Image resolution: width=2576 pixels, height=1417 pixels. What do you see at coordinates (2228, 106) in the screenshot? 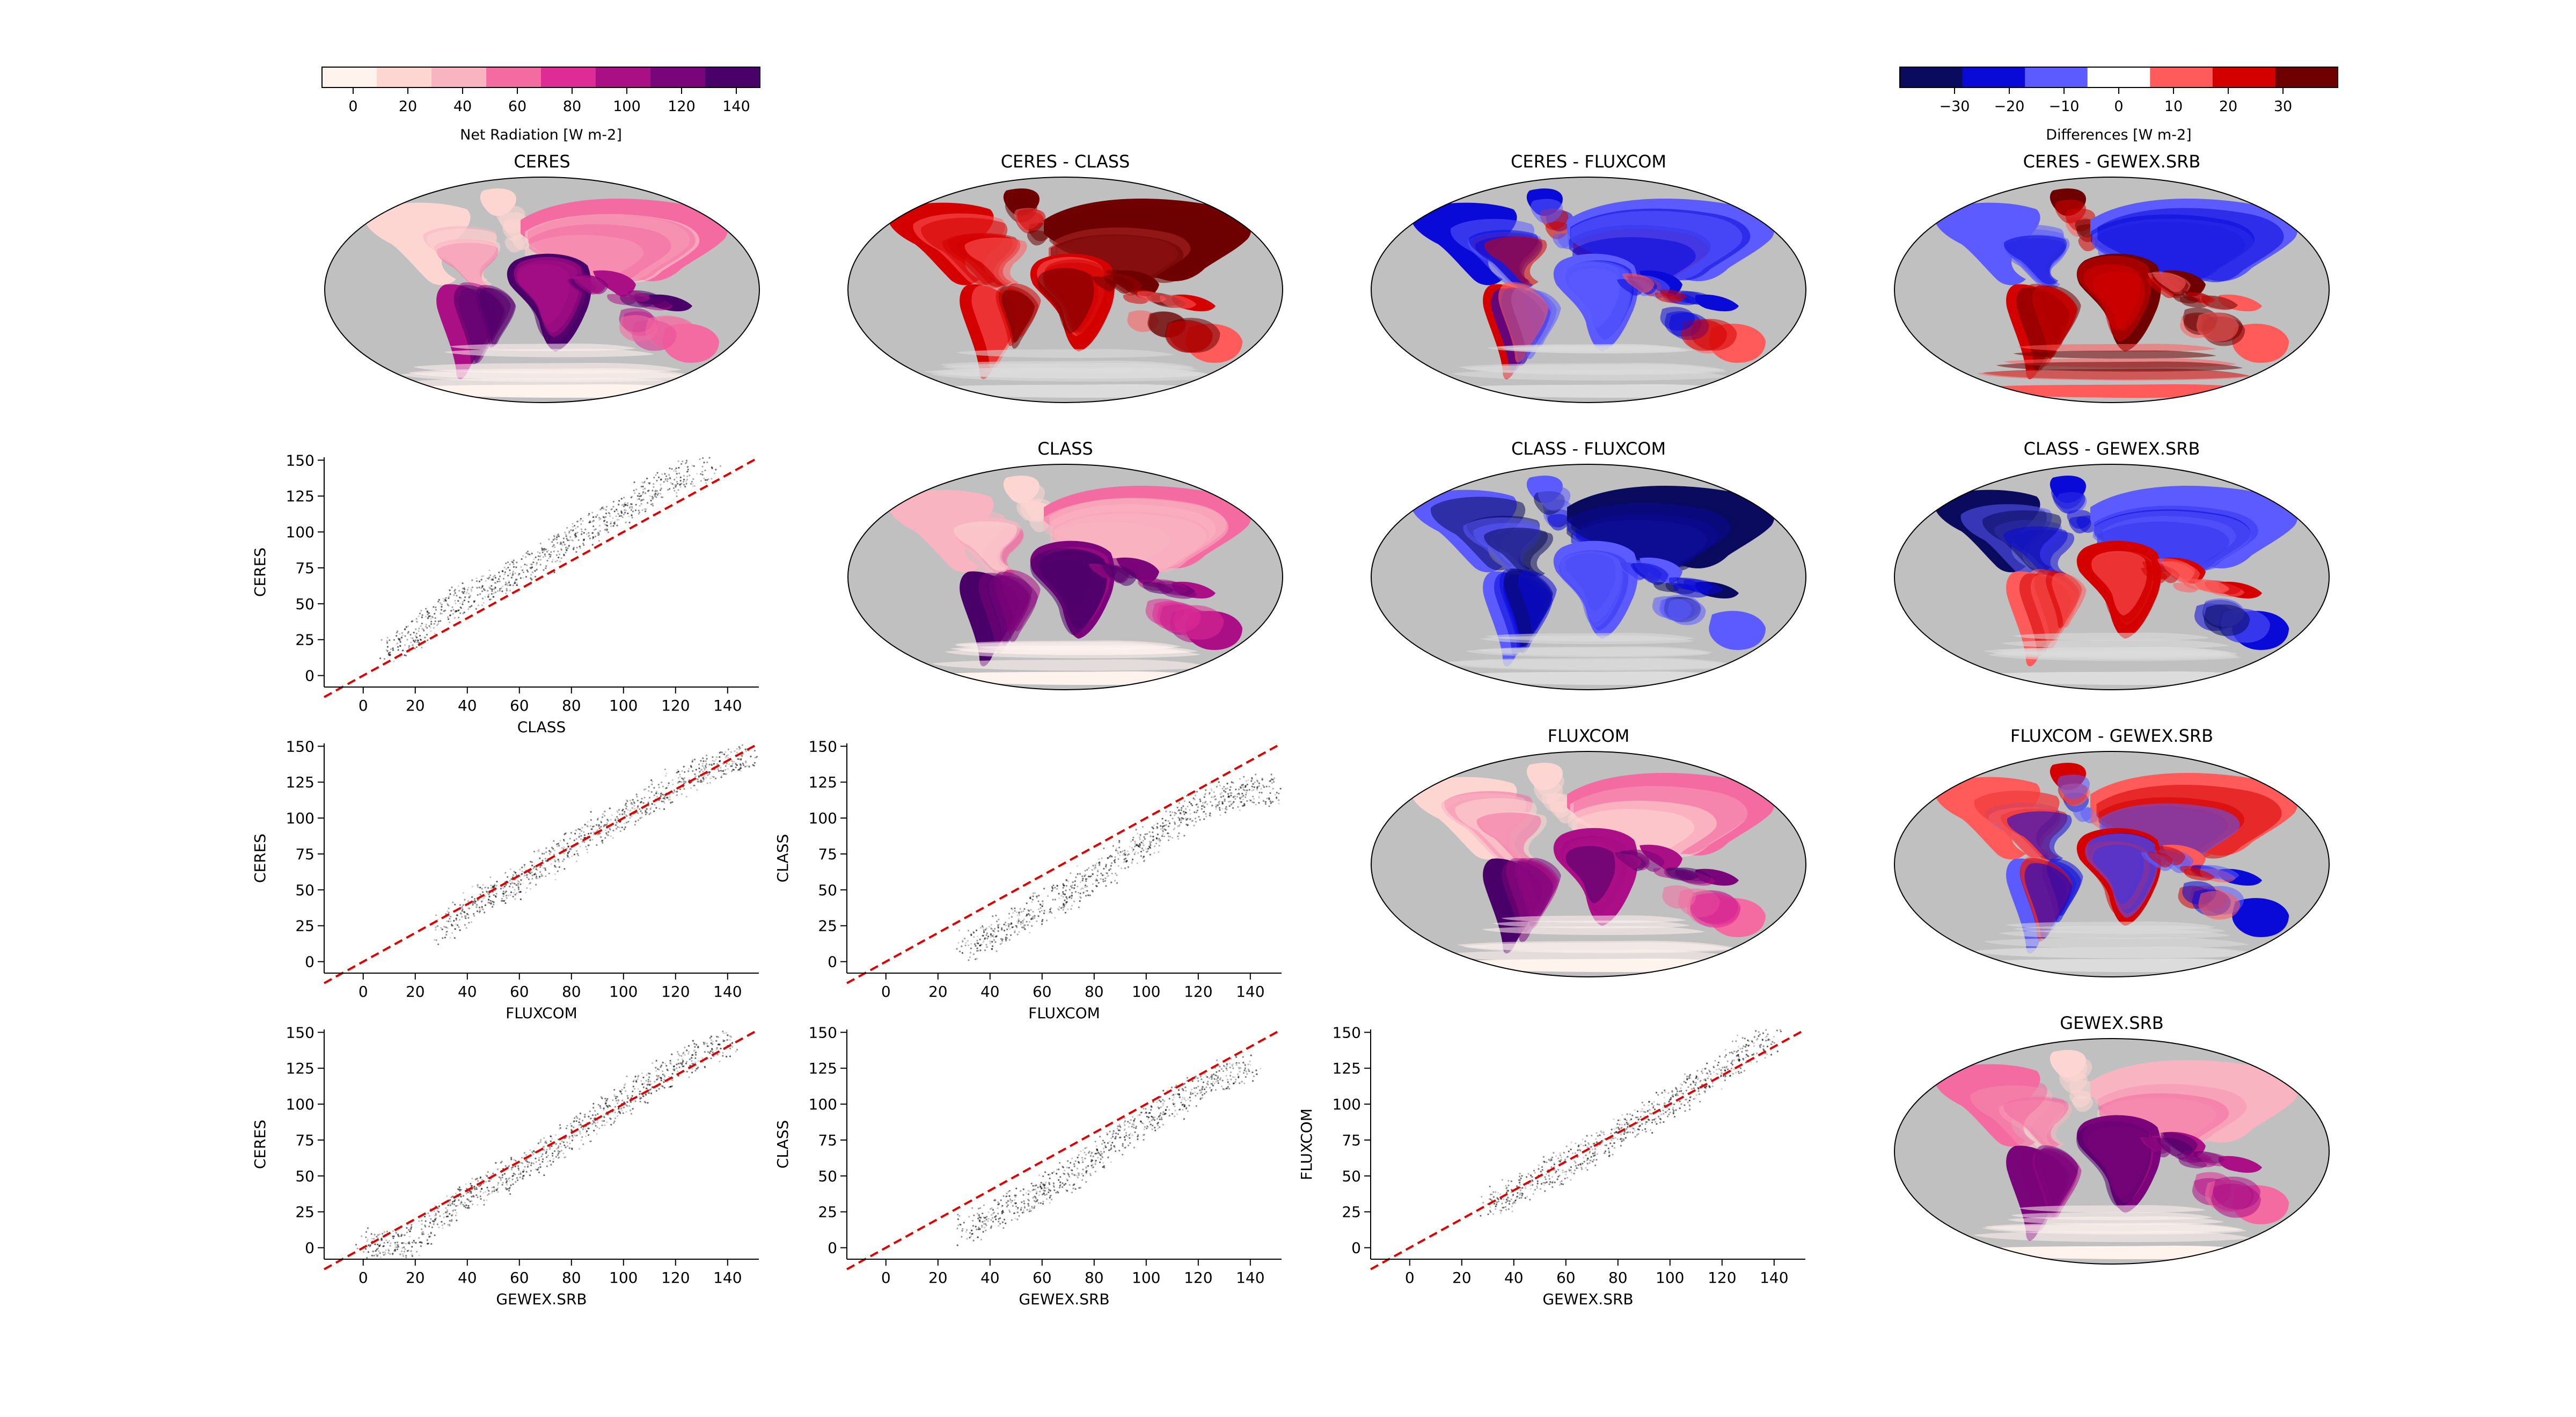
I see `colorbar-tick-label: 20` at bounding box center [2228, 106].